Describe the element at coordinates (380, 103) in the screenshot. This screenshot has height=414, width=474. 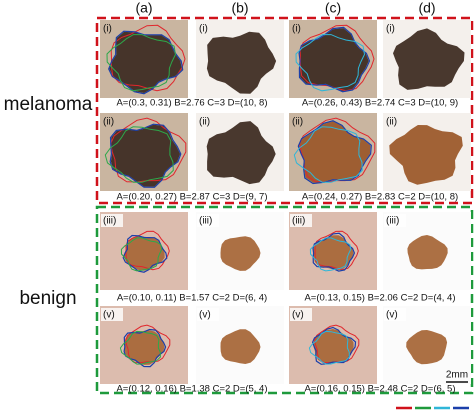
I see `caption: A=(0.26, 0.43) B=2.74 C=3 D=(10, 9)` at that location.